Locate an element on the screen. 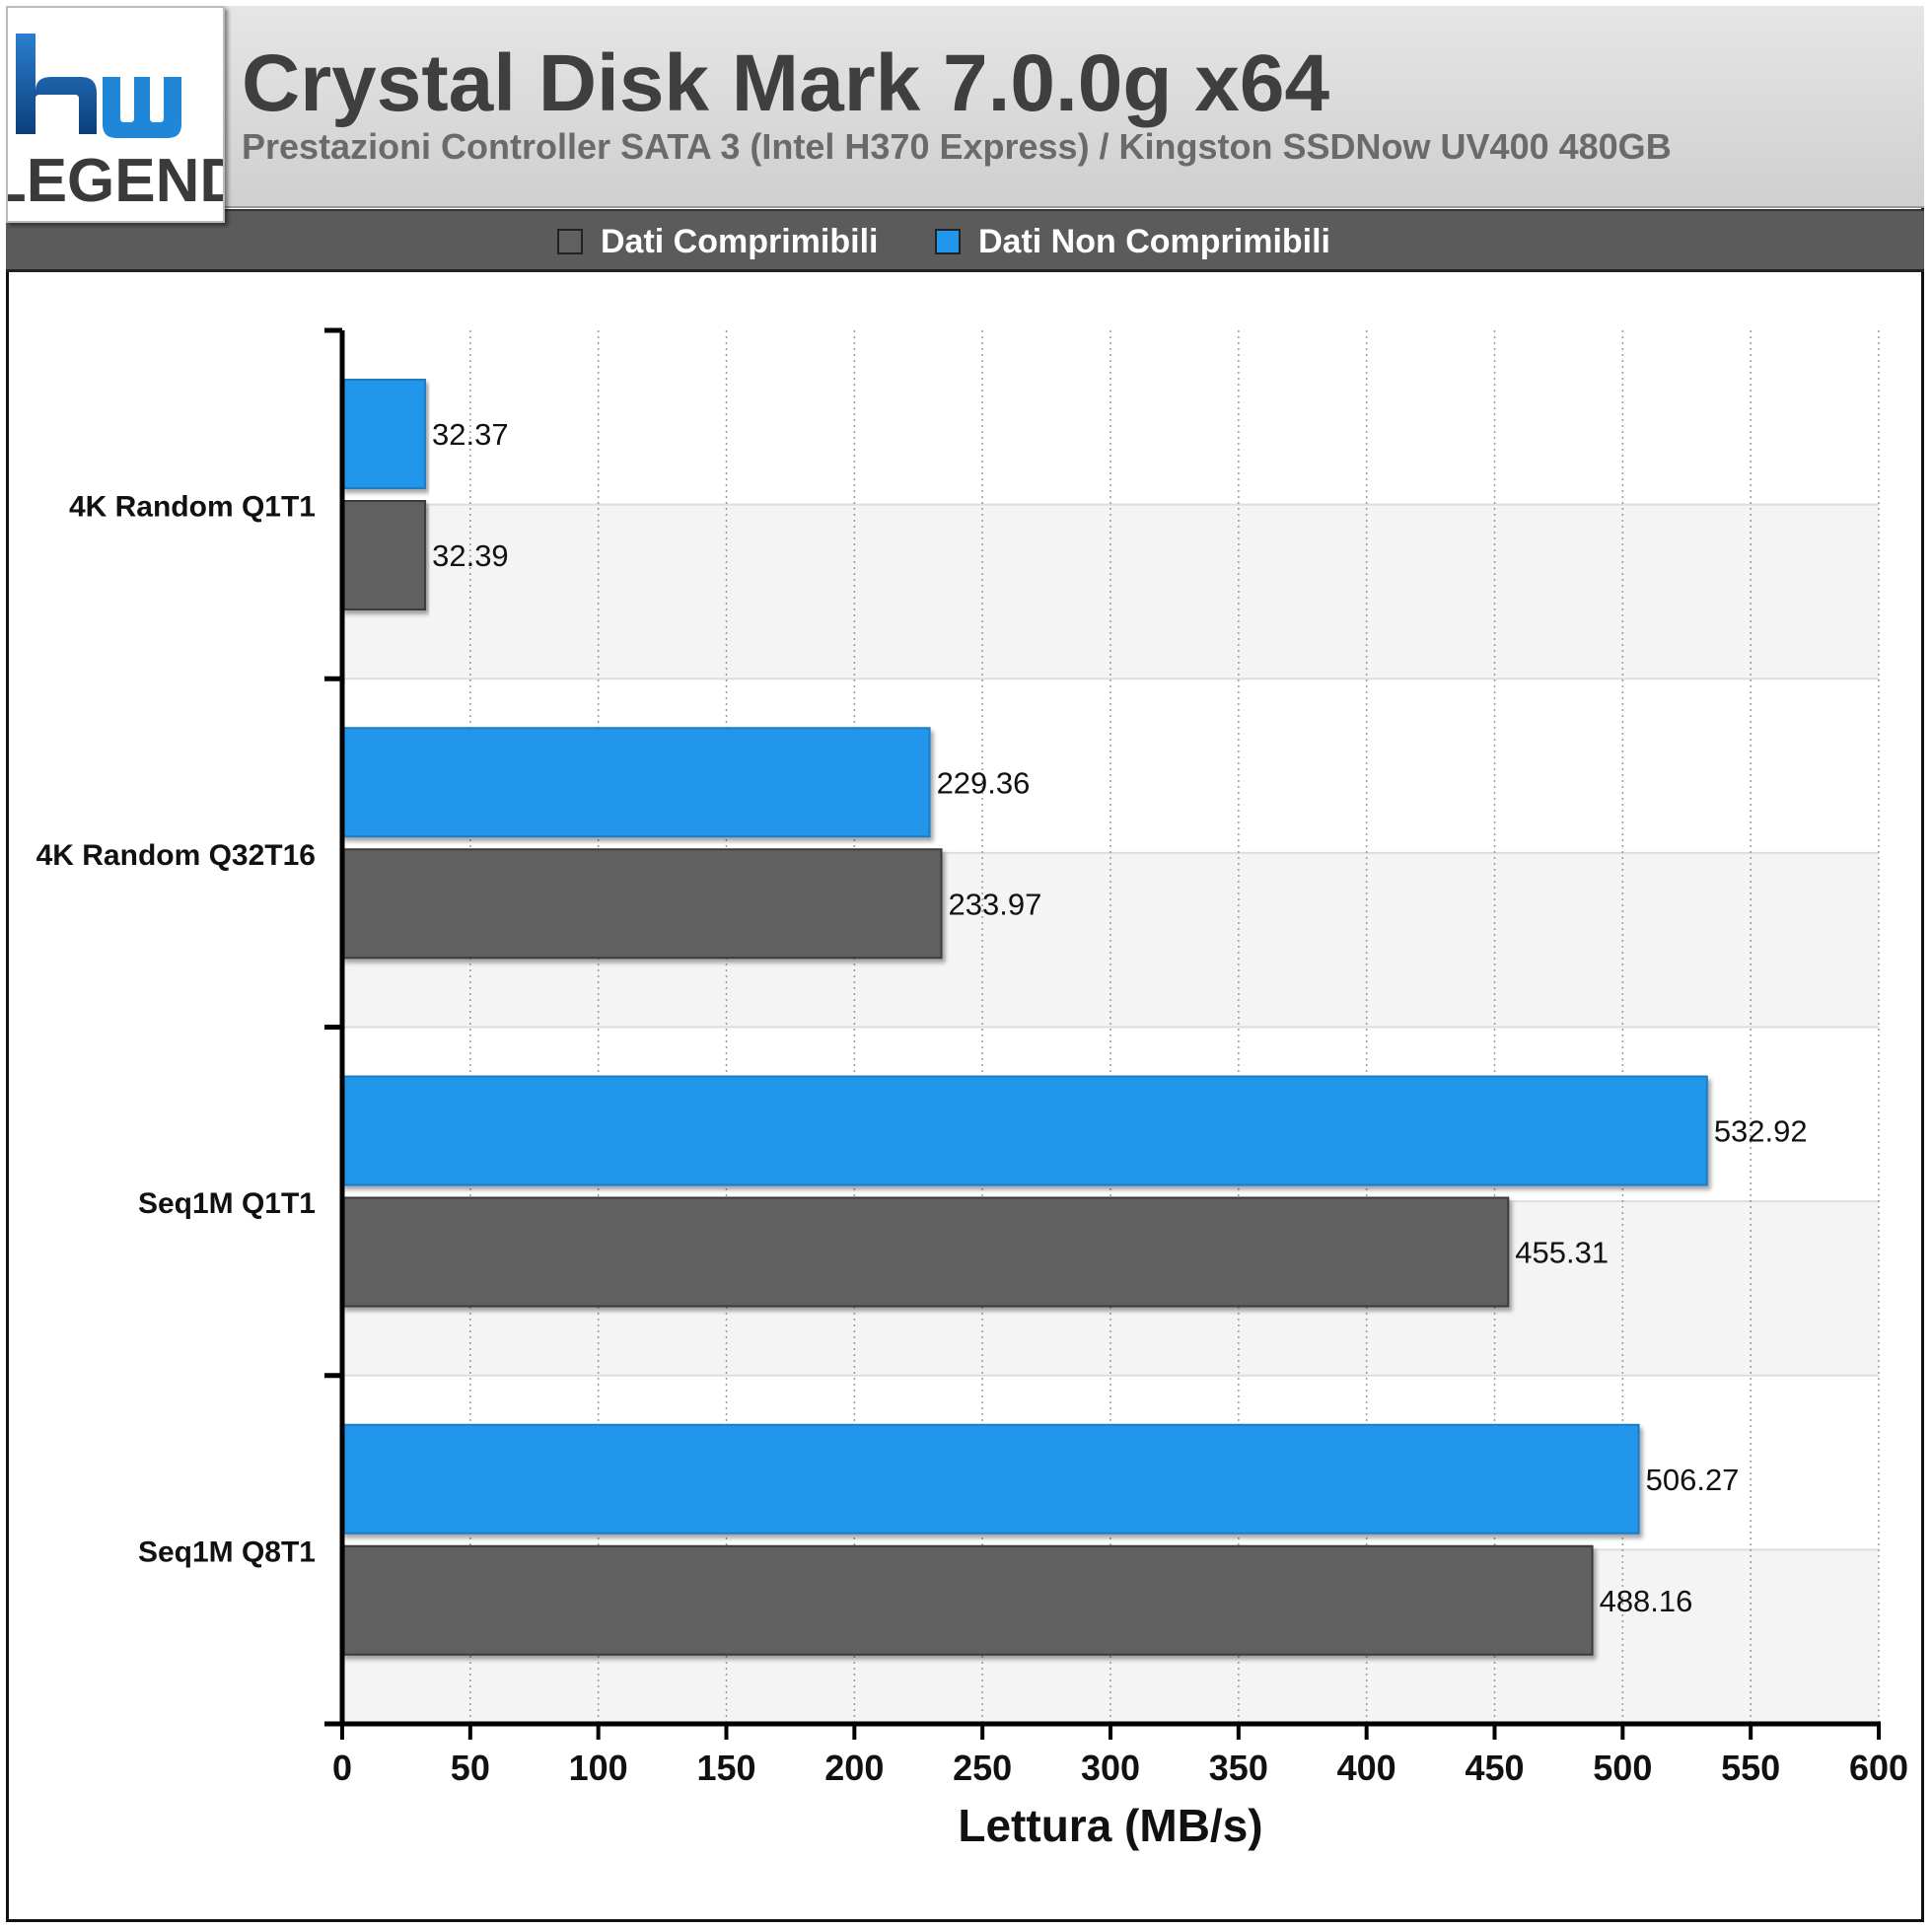 This screenshot has width=1932, height=1929. legend-bar is located at coordinates (965, 240).